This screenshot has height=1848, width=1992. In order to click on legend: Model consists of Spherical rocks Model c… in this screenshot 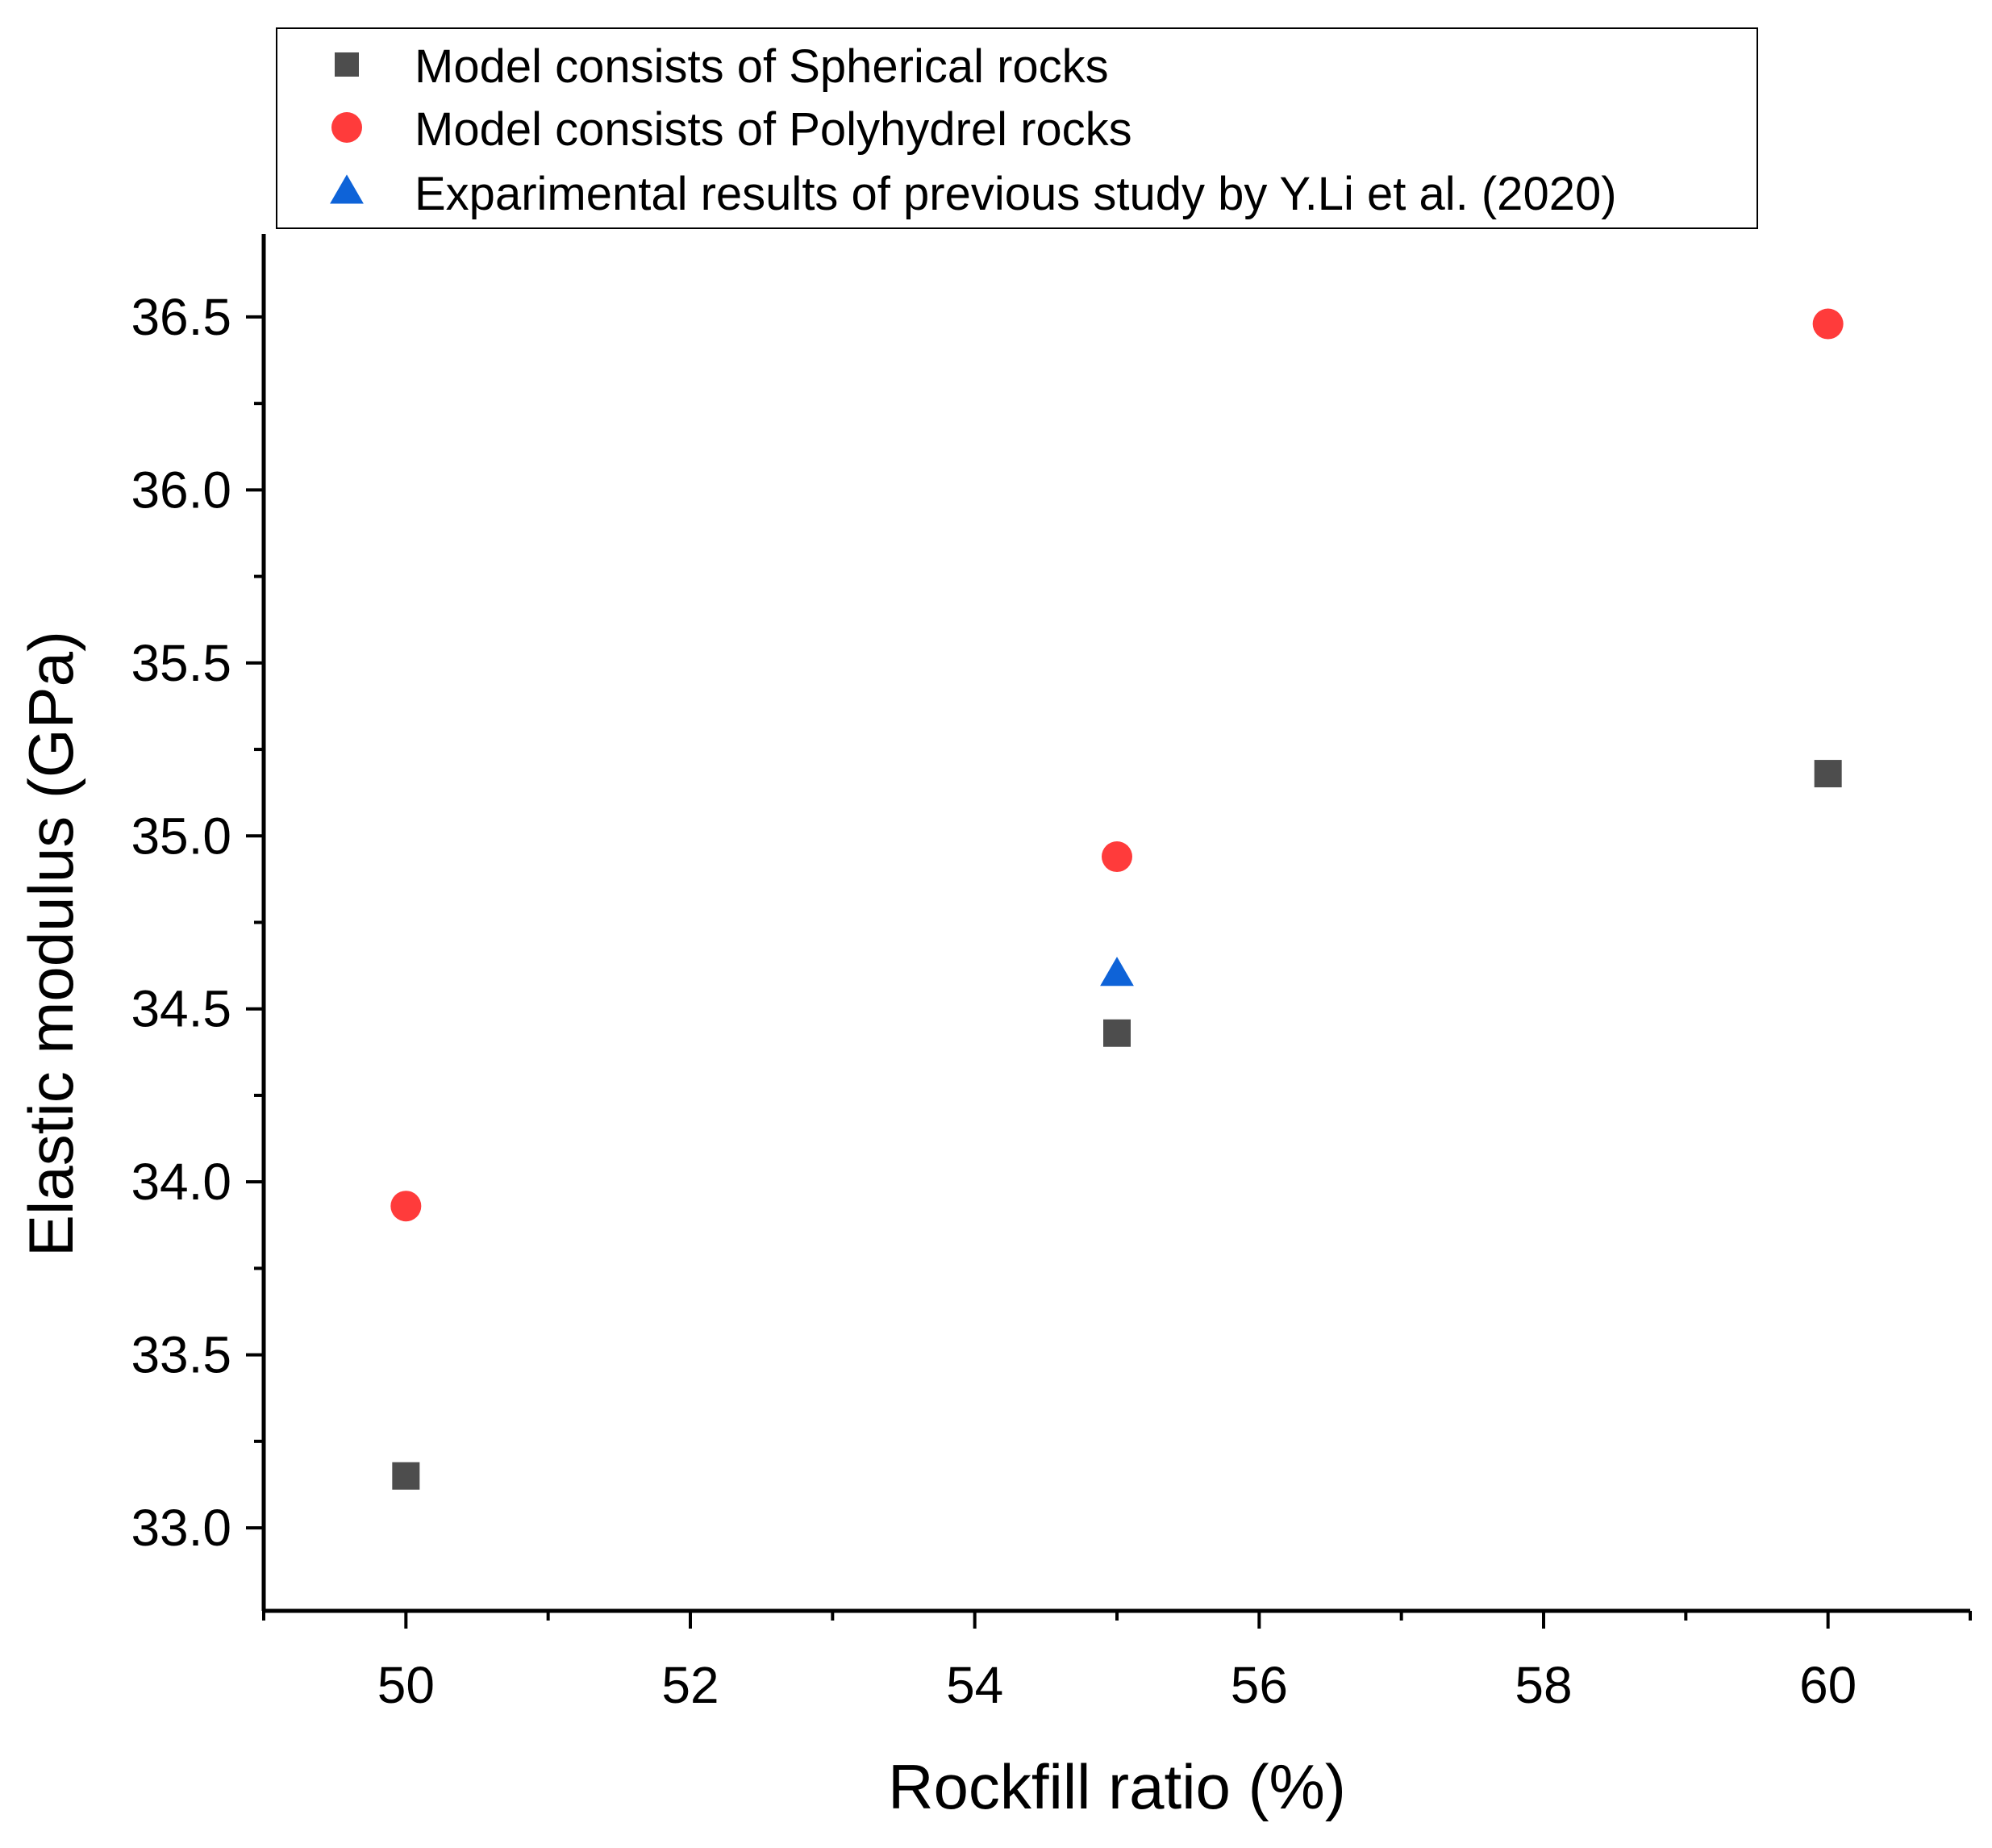, I will do `click(1017, 128)`.